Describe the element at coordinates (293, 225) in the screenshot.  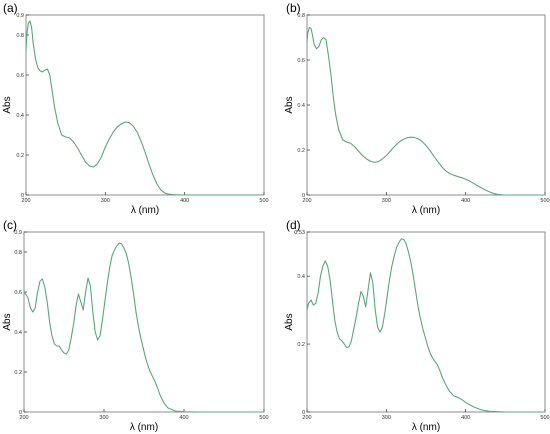
I see `panel-label: (d)` at that location.